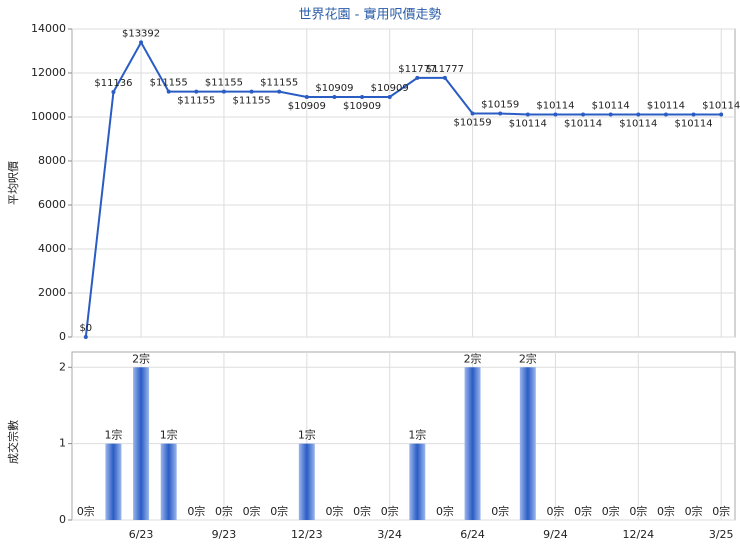  What do you see at coordinates (62, 443) in the screenshot?
I see `y-tick-label: 1` at bounding box center [62, 443].